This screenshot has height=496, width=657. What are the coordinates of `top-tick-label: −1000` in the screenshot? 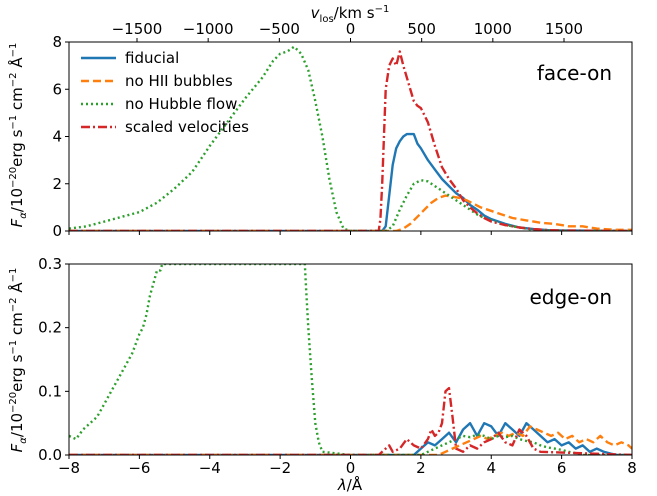 It's located at (208, 29).